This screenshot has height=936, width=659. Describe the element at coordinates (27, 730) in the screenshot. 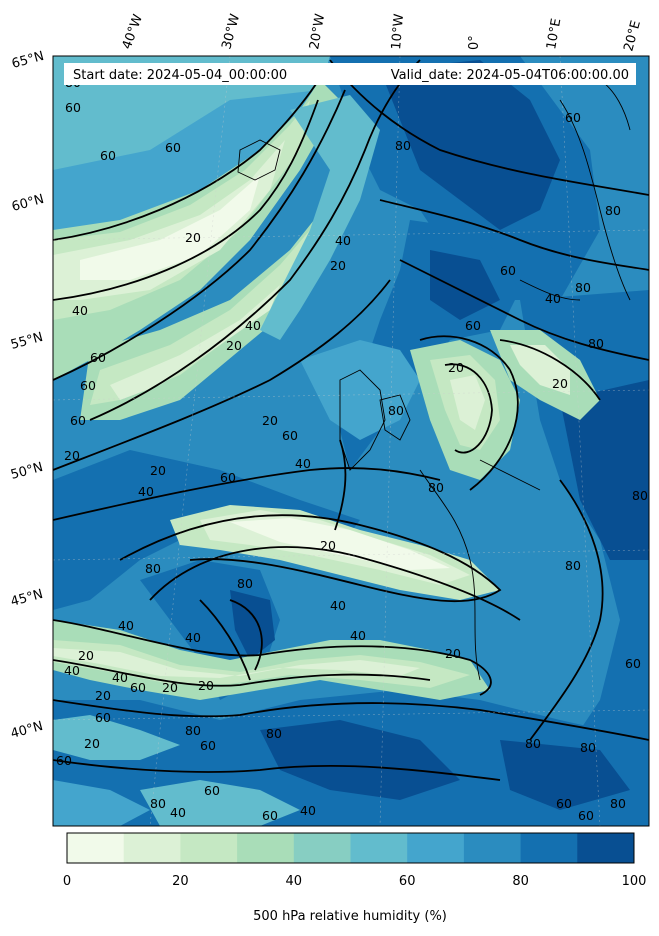

I see `lat-label: 40°N` at that location.